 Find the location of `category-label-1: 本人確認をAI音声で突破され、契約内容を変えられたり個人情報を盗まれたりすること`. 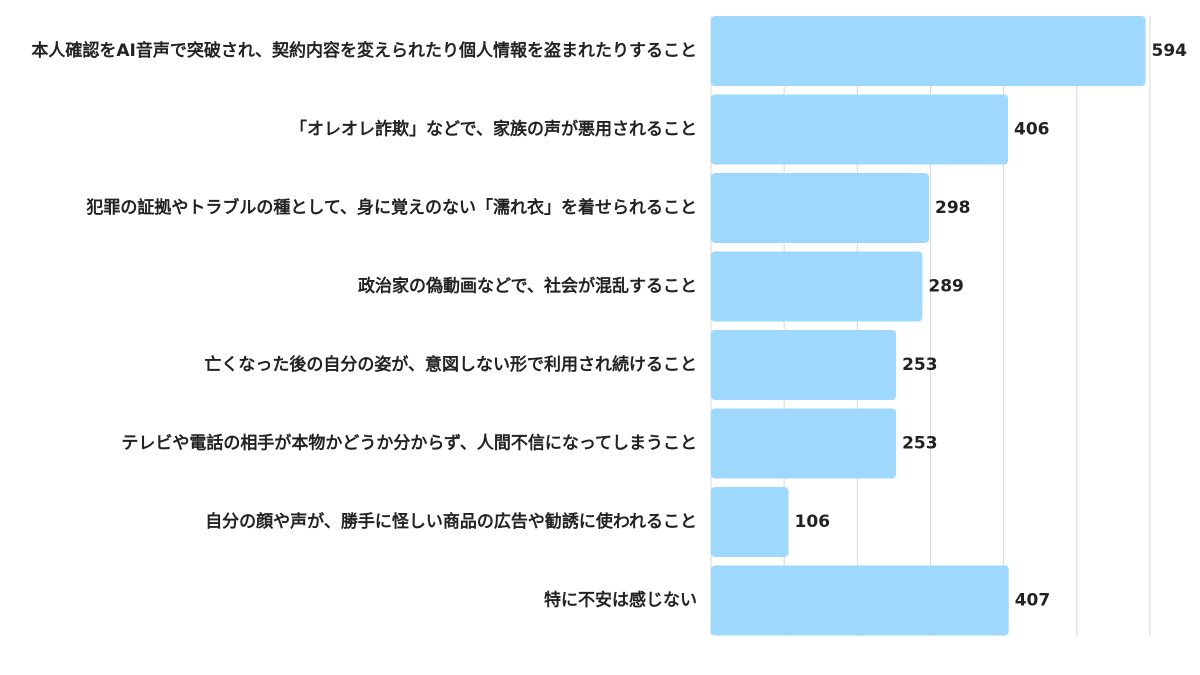

category-label-1: 本人確認をAI音声で突破され、契約内容を変えられたり個人情報を盗まれたりすること is located at coordinates (364, 50).